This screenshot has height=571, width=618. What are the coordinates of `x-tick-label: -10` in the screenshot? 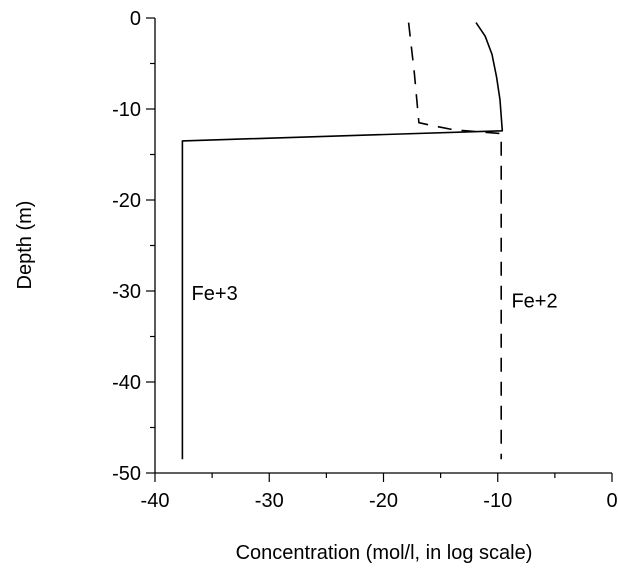 It's located at (497, 501).